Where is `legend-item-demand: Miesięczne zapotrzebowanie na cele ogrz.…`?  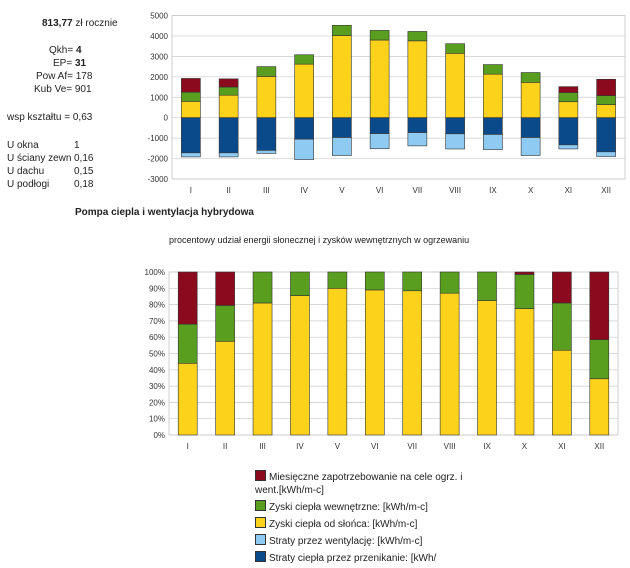
legend-item-demand: Miesięczne zapotrzebowanie na cele ogrz.… is located at coordinates (370, 483).